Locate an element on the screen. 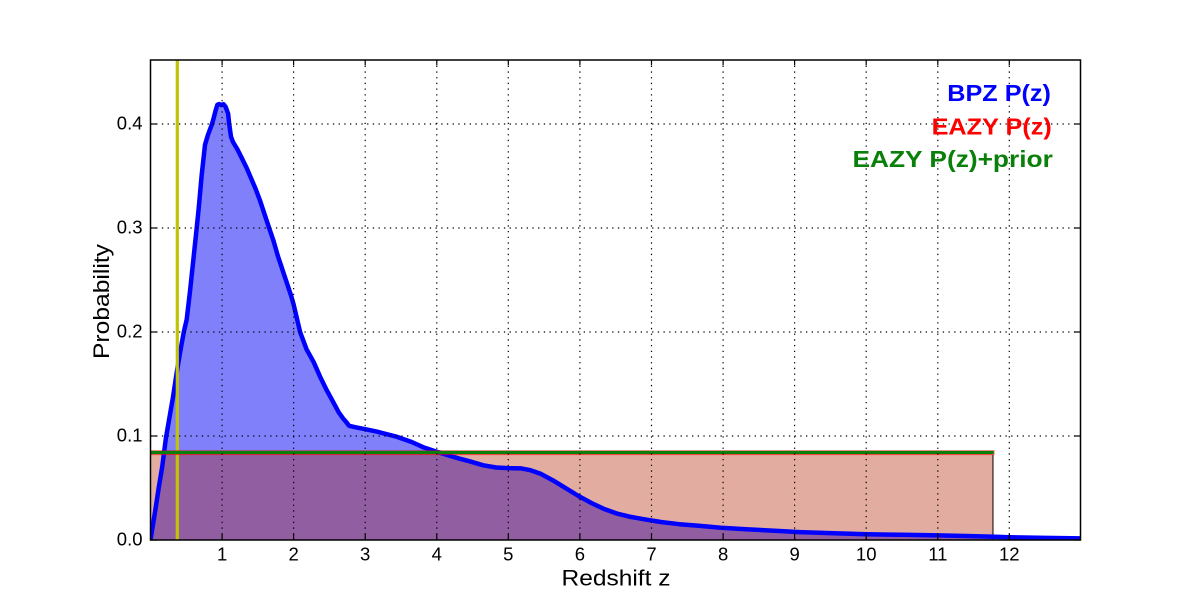 This screenshot has height=600, width=1200. svg-text: 8 is located at coordinates (723, 554).